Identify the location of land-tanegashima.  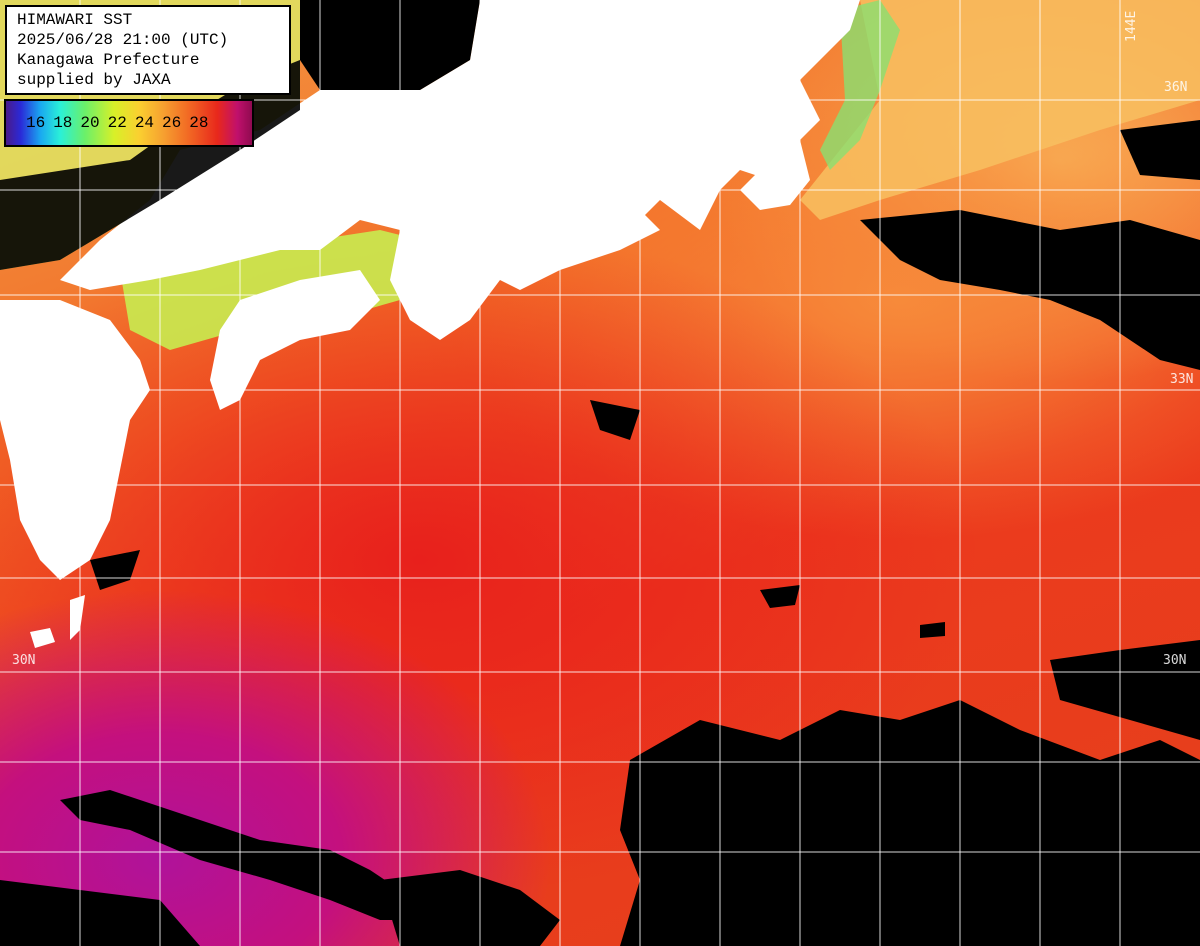
(77, 617).